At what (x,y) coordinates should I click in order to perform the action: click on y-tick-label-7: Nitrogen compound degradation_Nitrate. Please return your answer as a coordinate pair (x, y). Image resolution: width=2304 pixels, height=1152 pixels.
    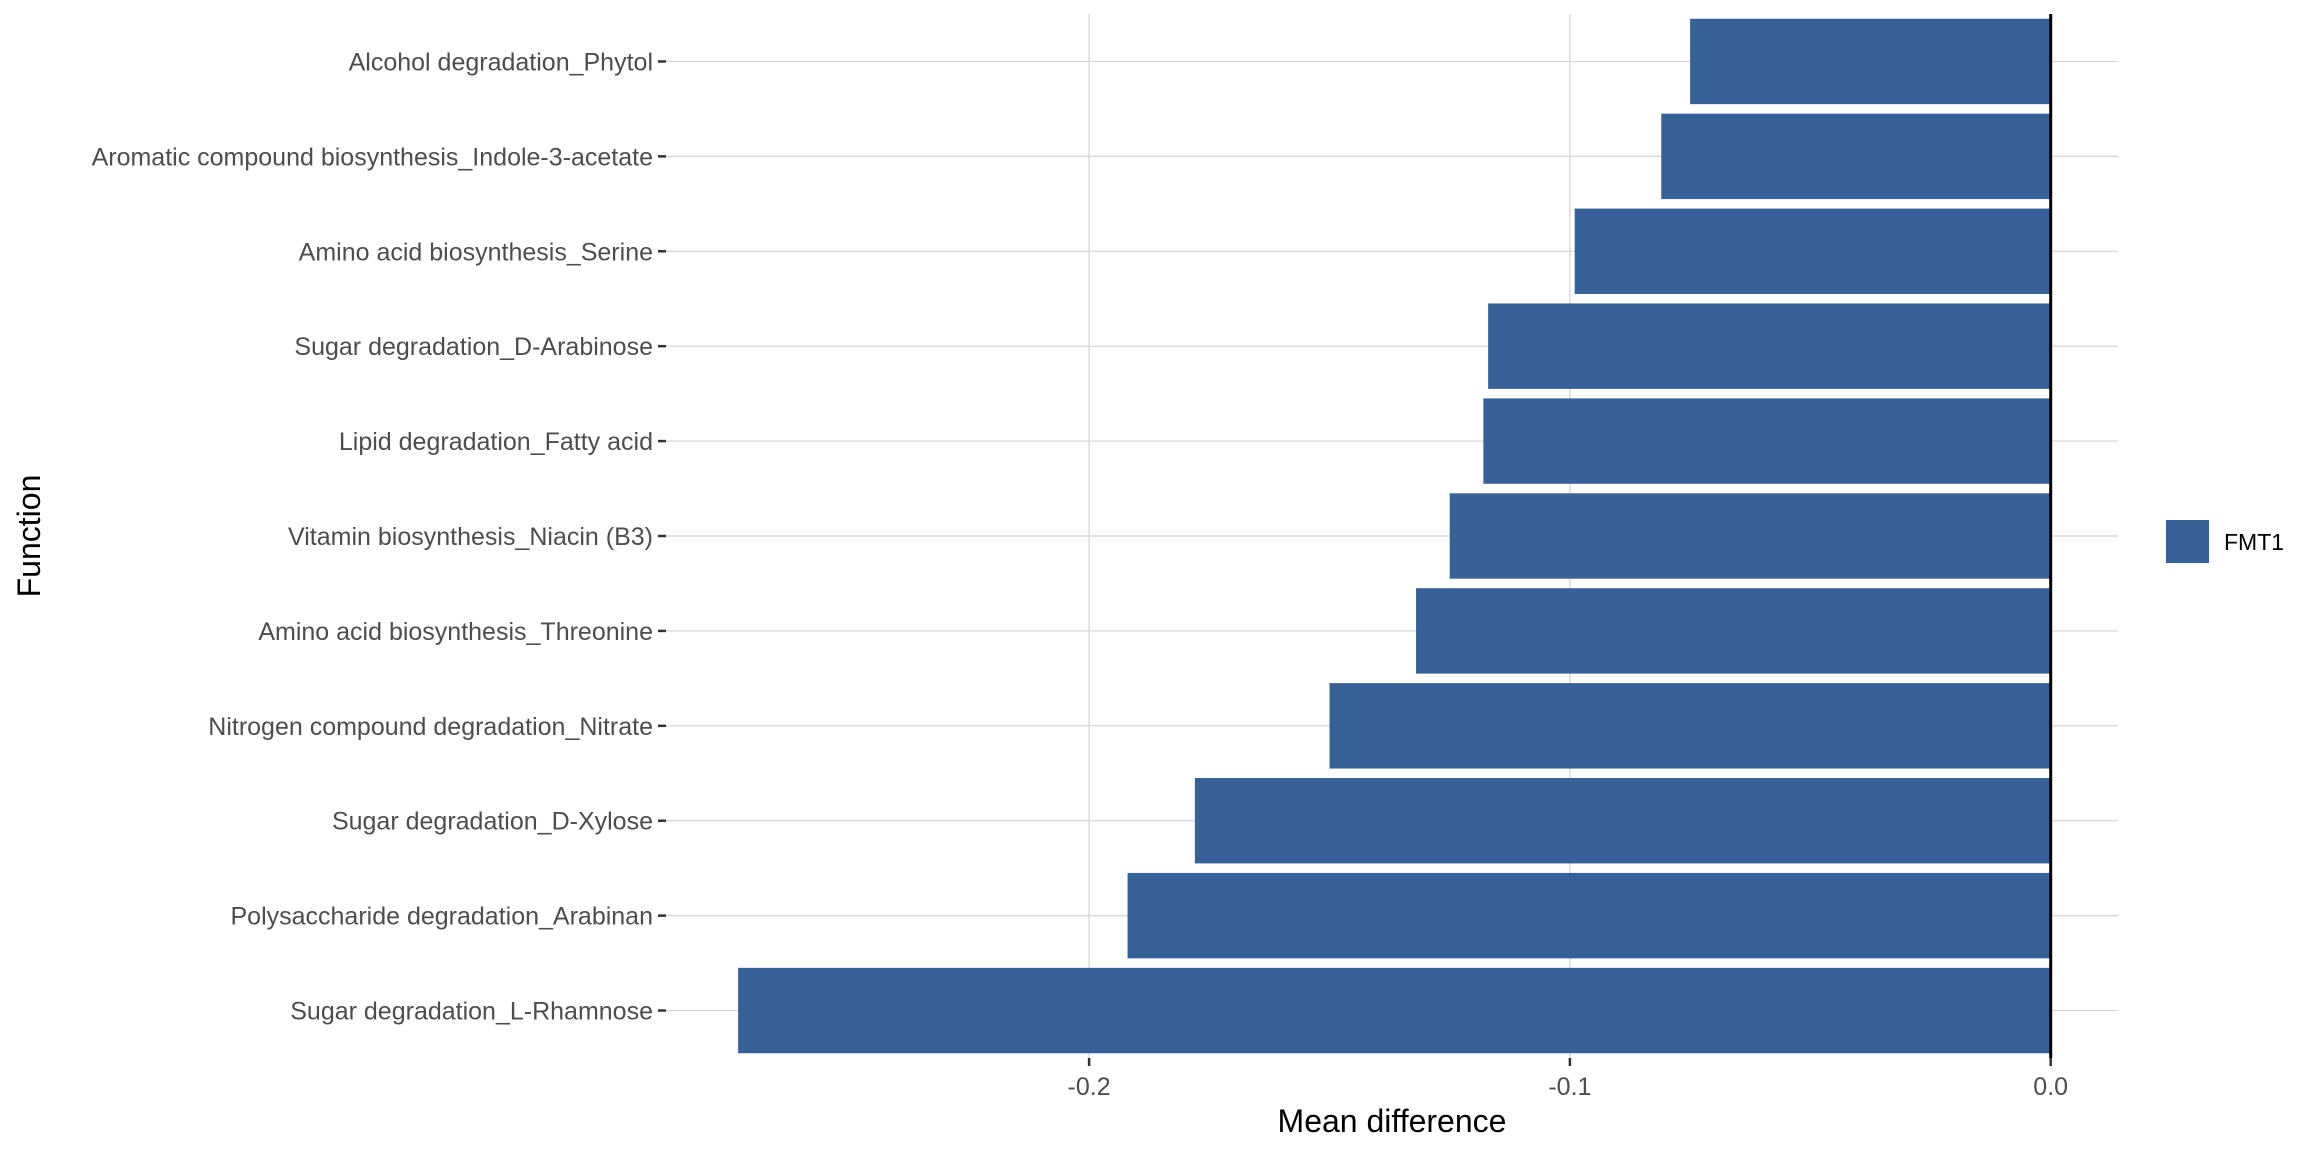
    Looking at the image, I should click on (430, 727).